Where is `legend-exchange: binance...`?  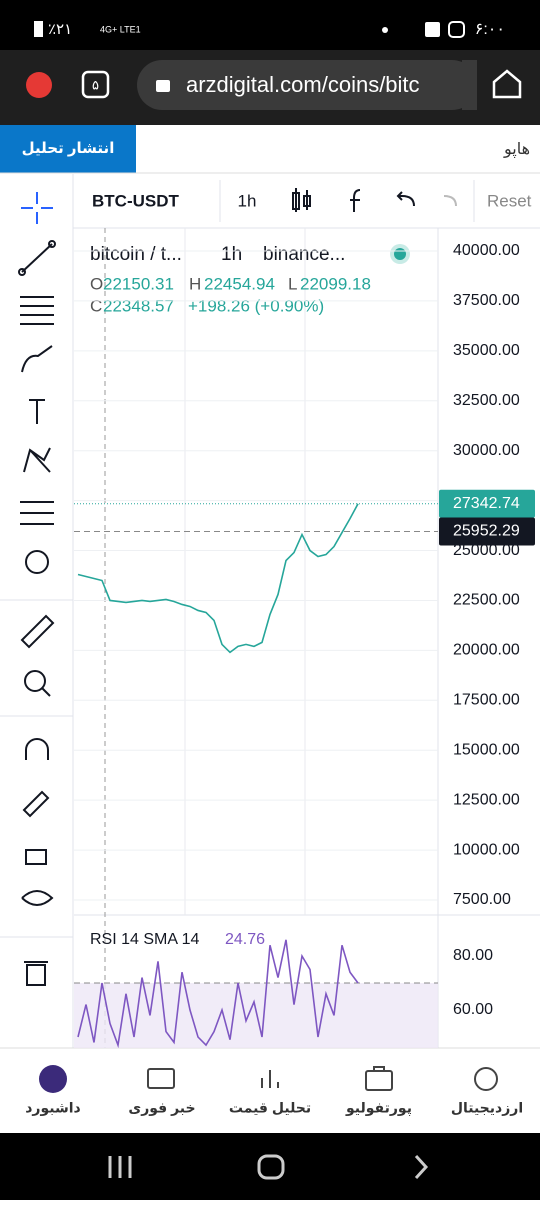 legend-exchange: binance... is located at coordinates (304, 254).